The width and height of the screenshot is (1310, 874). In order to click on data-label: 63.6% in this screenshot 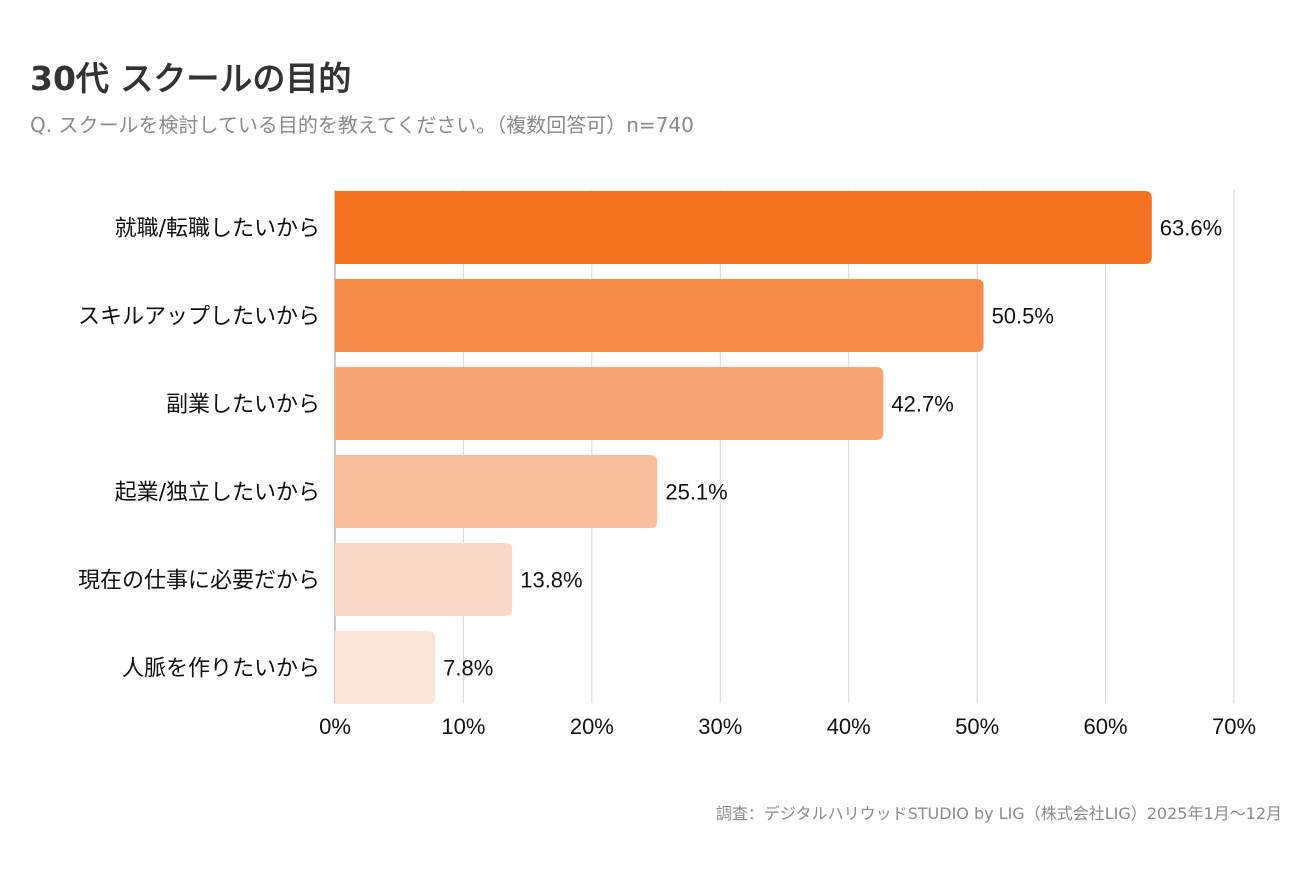, I will do `click(1191, 228)`.